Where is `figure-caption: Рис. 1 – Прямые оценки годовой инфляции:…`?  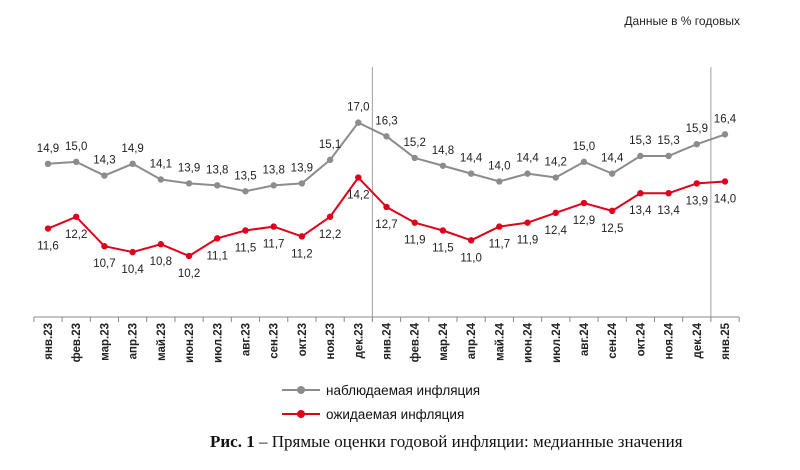
figure-caption: Рис. 1 – Прямые оценки годовой инфляции:… is located at coordinates (446, 442).